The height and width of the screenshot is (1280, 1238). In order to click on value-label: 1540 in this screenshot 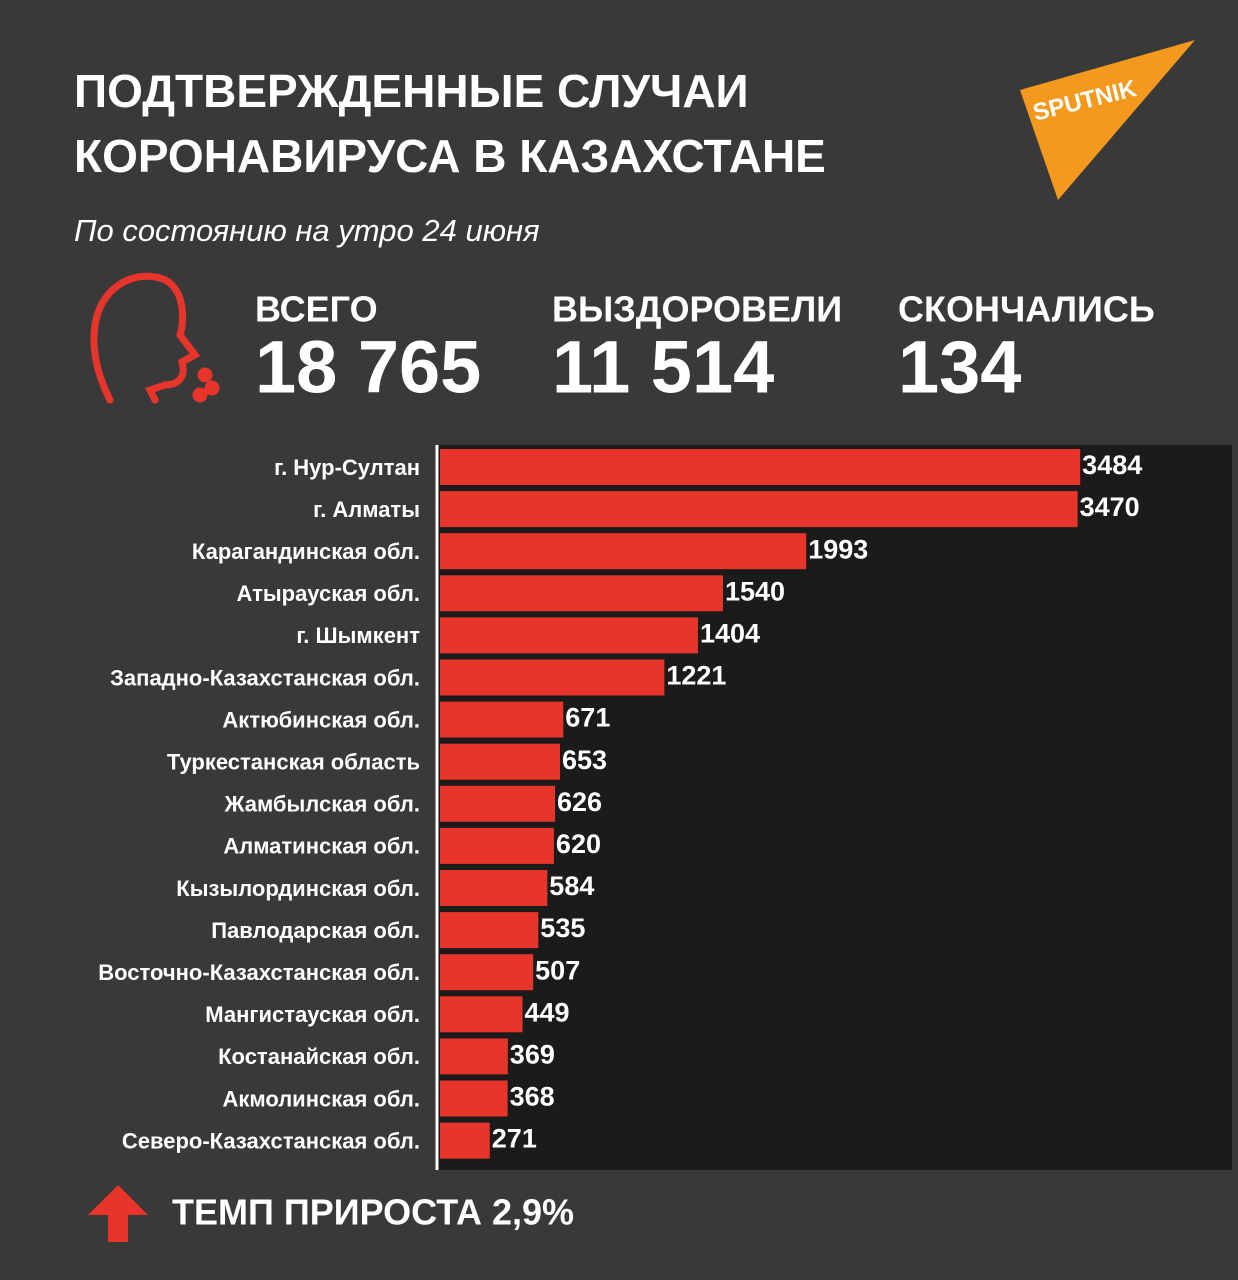, I will do `click(755, 591)`.